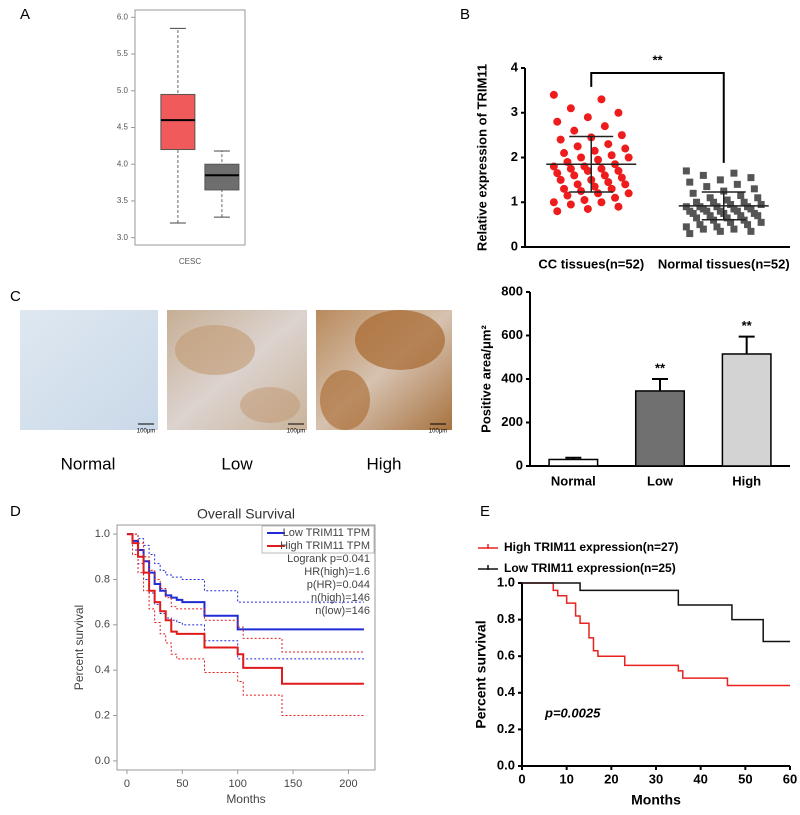 This screenshot has height=815, width=800. I want to click on y-tick-label: 400, so click(512, 377).